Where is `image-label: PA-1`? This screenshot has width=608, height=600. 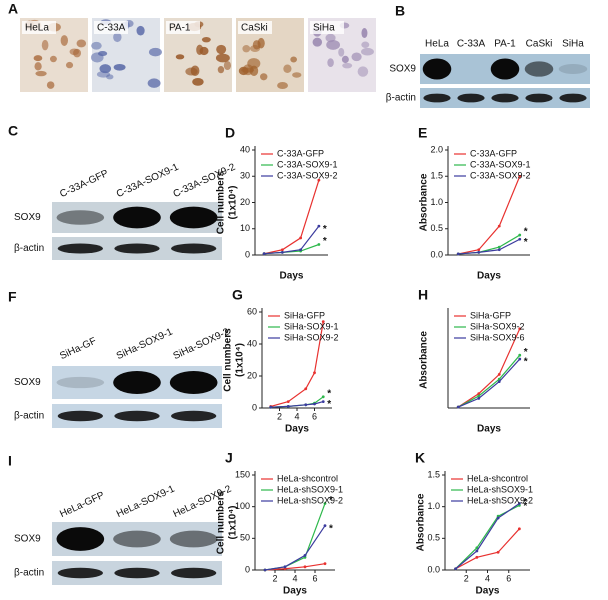
image-label: PA-1 is located at coordinates (180, 28).